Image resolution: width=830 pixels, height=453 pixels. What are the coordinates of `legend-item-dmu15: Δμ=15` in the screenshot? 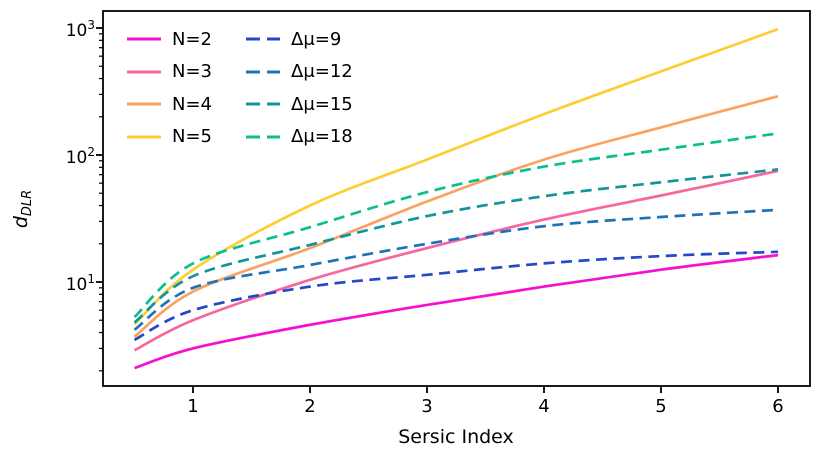 It's located at (299, 104).